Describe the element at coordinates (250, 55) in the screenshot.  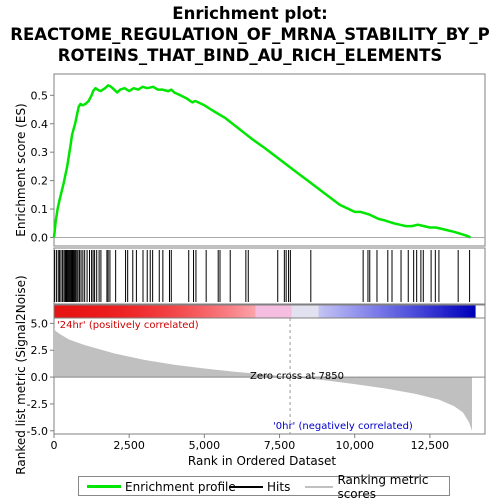
I see `title-line-3: ROTEINS_THAT_BIND_AU_RICH_ELEMENTS` at that location.